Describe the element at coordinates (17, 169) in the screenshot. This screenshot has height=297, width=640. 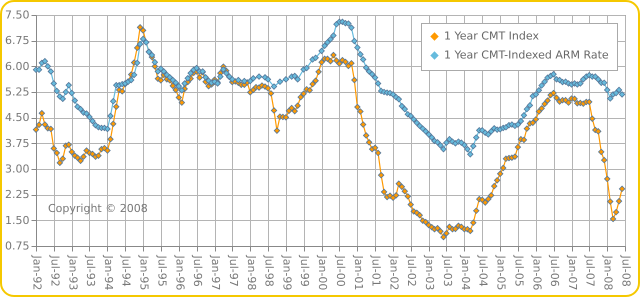
I see `y-tick-label: 3.00` at that location.